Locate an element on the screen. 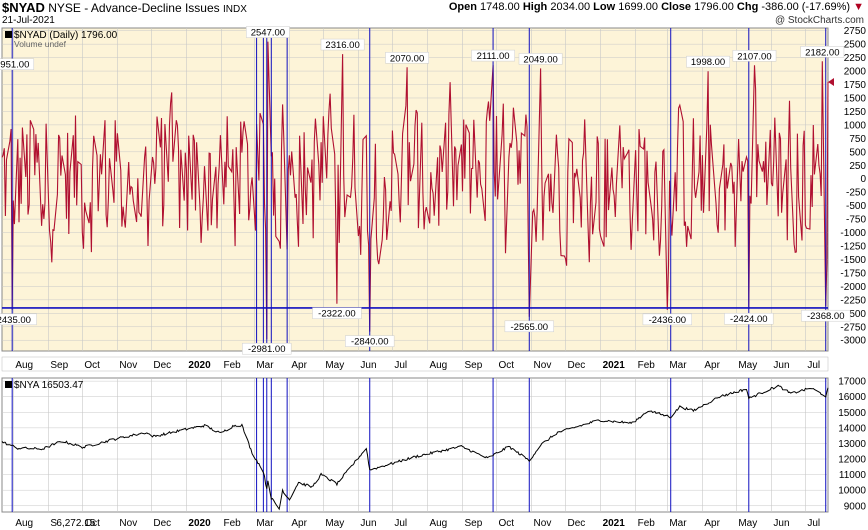 Image resolution: width=868 pixels, height=530 pixels. annotation-label: 2316.00 is located at coordinates (342, 45).